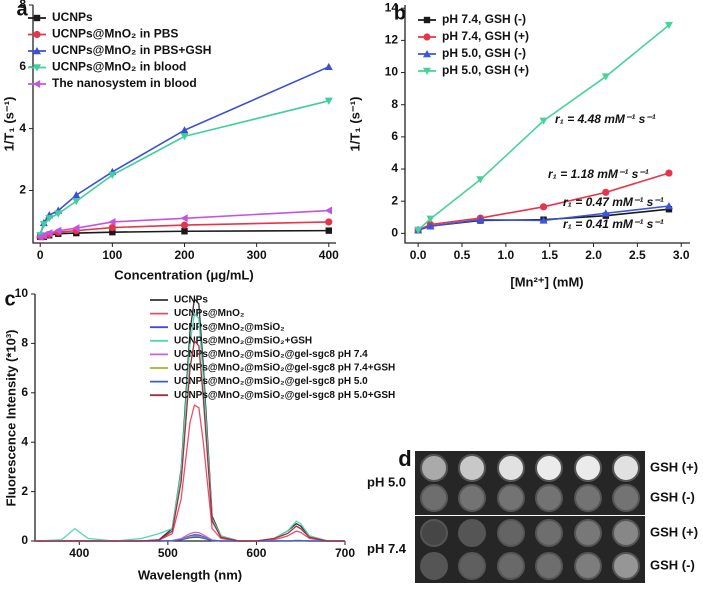 The image size is (703, 591). I want to click on annotation: r₁ = 1.18 mM⁻¹ s⁻¹, so click(598, 174).